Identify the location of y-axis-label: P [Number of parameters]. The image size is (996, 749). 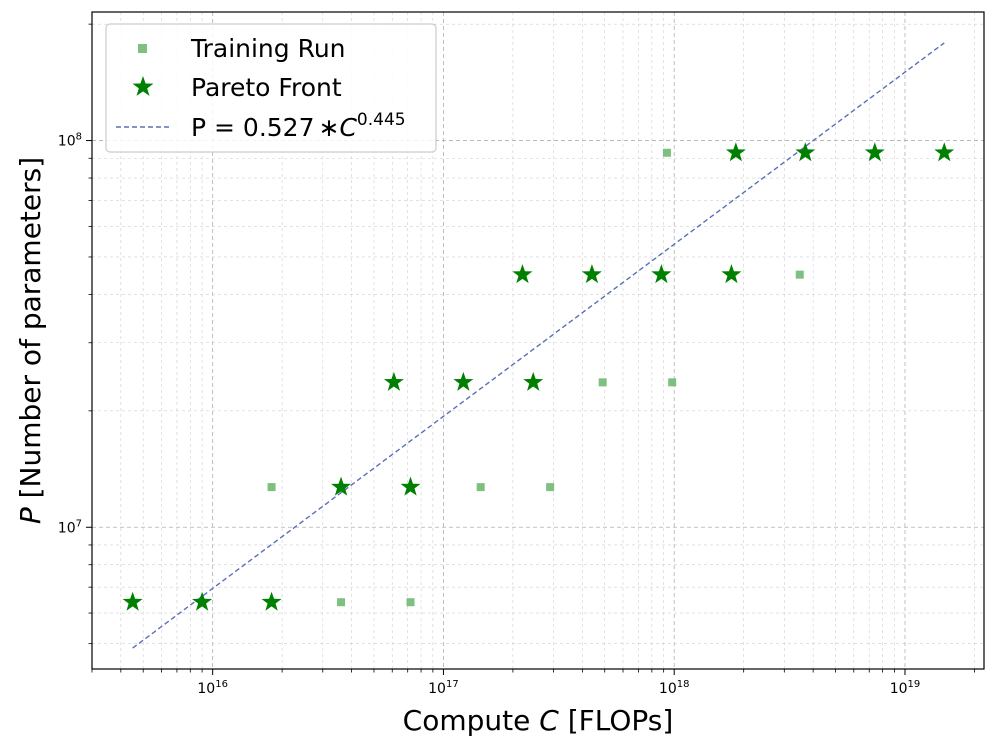
(30, 340).